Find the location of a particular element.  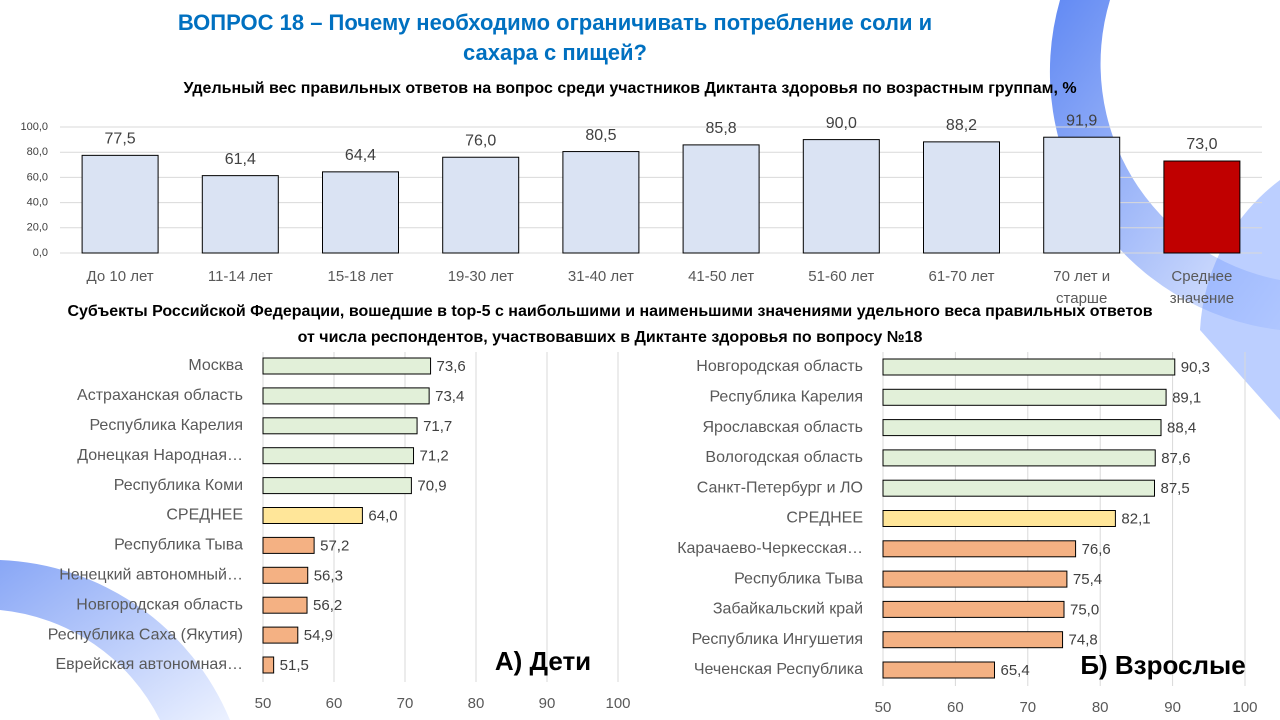

annotation: Б) Взрослые is located at coordinates (1162, 665).